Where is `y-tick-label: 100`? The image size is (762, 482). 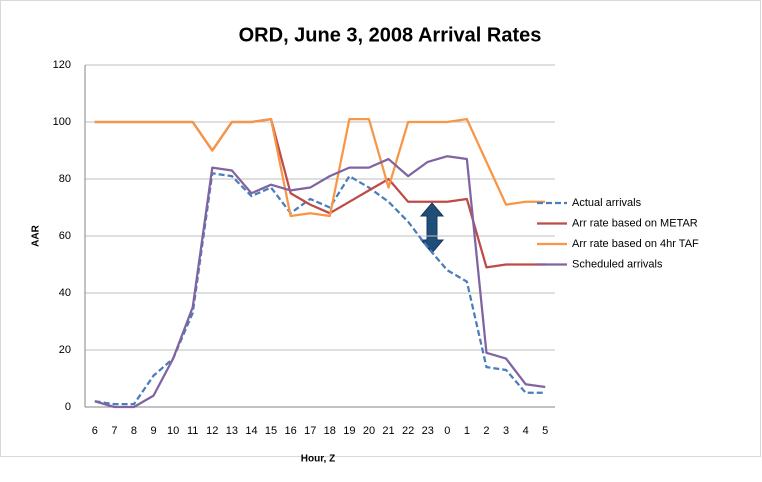 y-tick-label: 100 is located at coordinates (62, 122).